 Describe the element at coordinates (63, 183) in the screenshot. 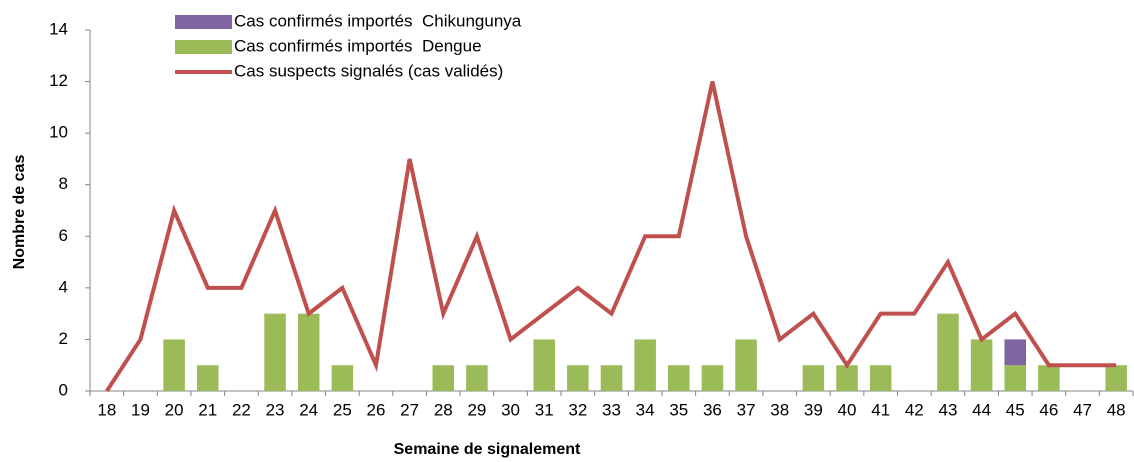

I see `y-tick-label: 8` at that location.